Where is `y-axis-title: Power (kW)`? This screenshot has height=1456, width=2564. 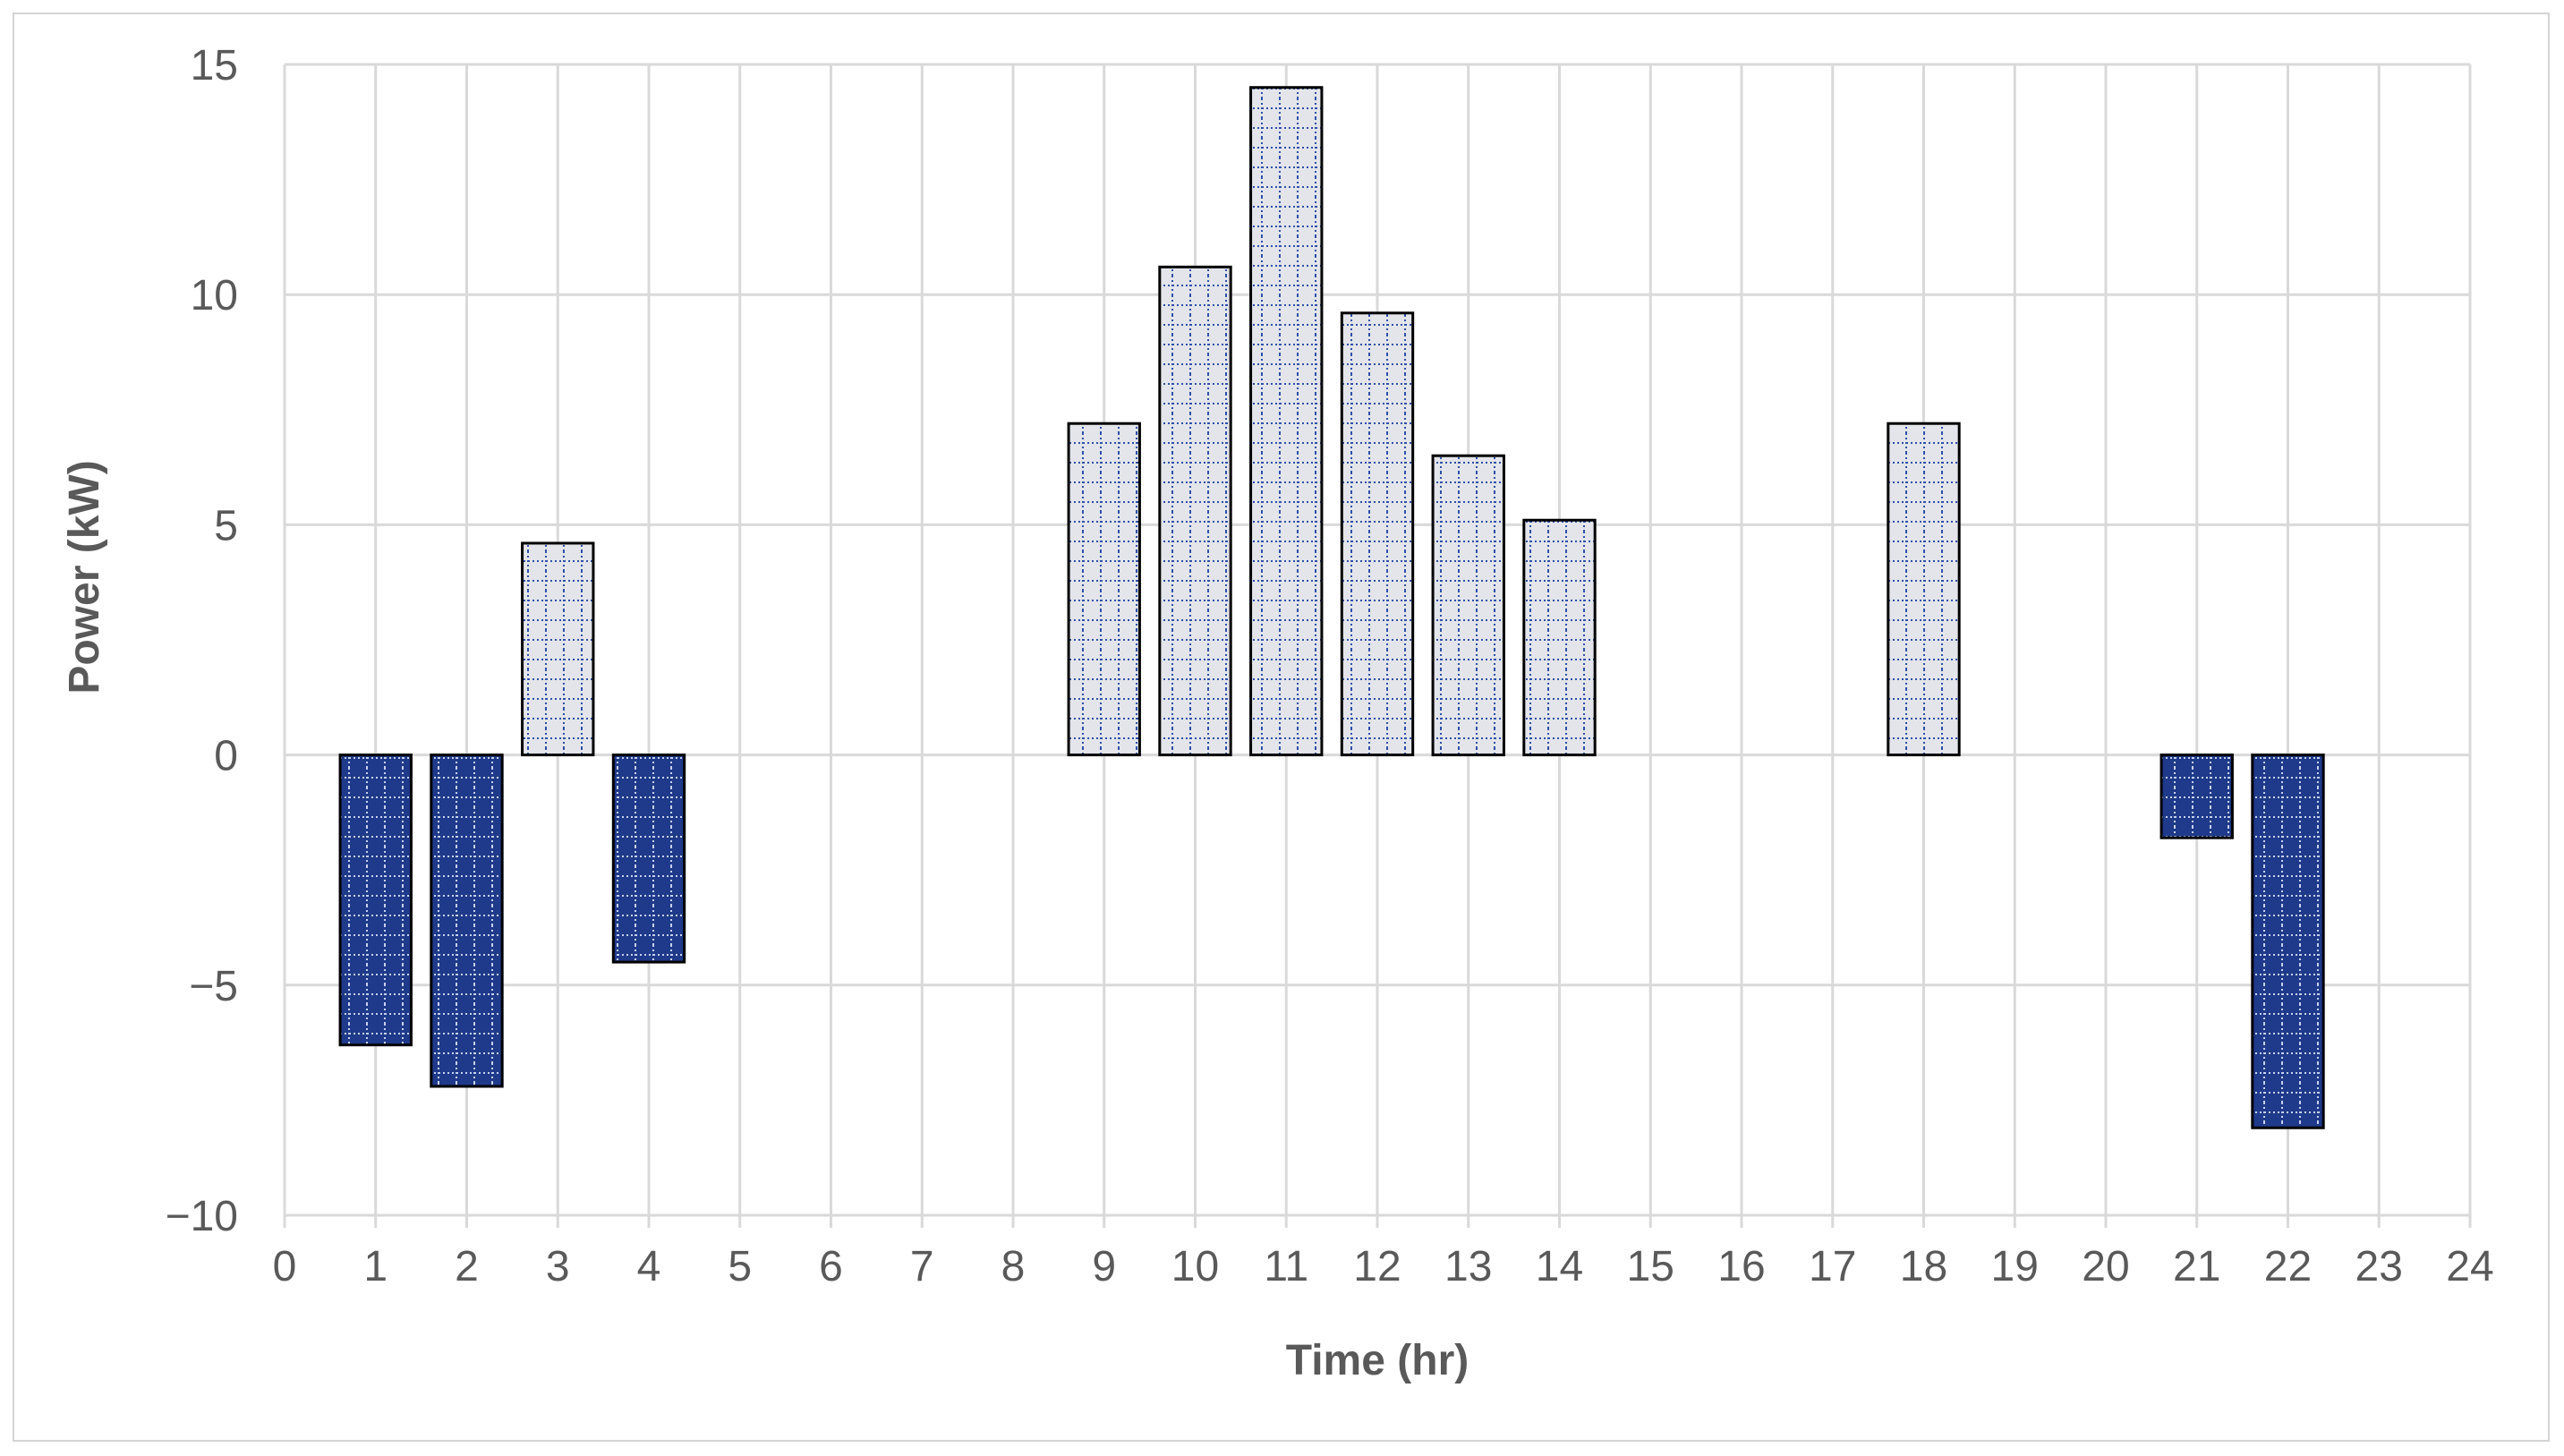
y-axis-title: Power (kW) is located at coordinates (84, 577).